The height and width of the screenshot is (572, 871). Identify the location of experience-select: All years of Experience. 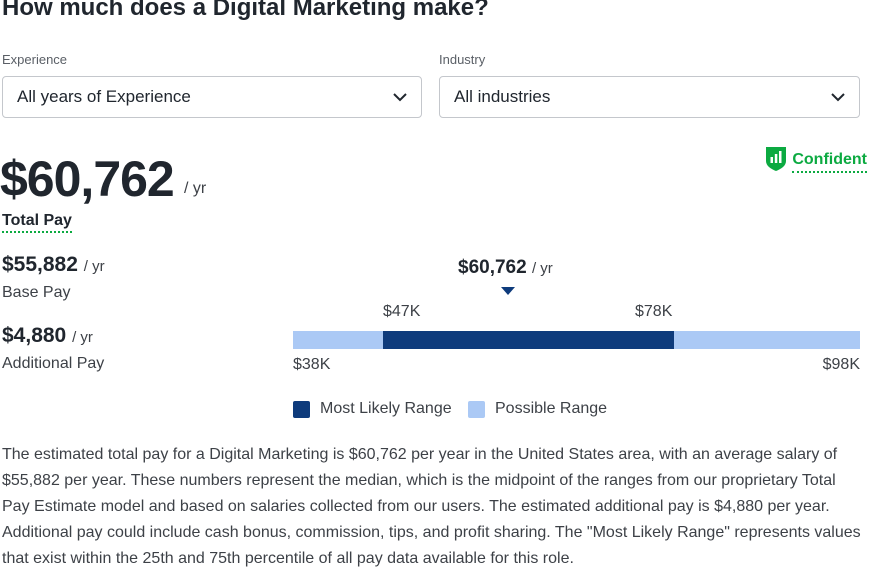
(212, 97).